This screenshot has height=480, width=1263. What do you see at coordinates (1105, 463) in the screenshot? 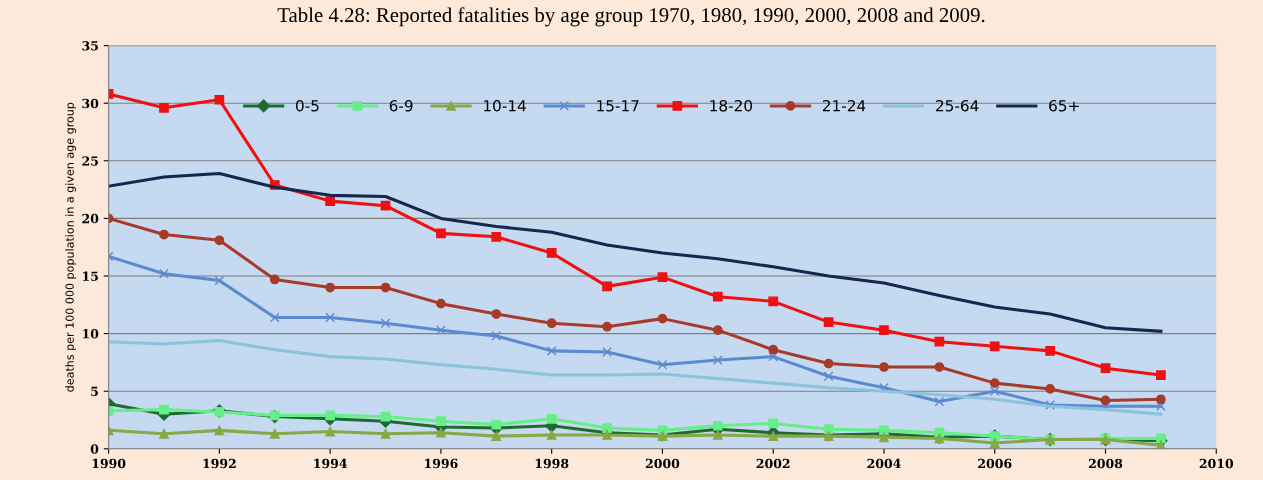
I see `x-tick-label: 2008` at bounding box center [1105, 463].